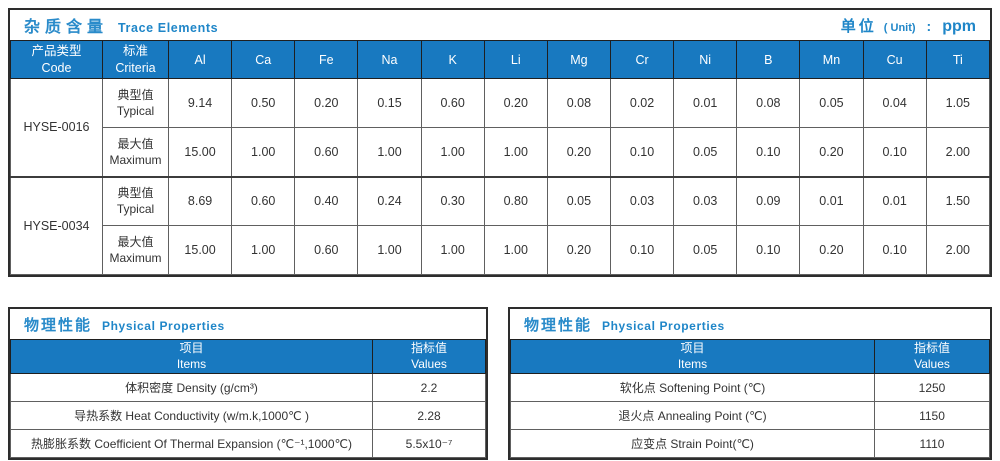 The width and height of the screenshot is (1000, 461). What do you see at coordinates (515, 200) in the screenshot?
I see `value-cell: 0.80` at bounding box center [515, 200].